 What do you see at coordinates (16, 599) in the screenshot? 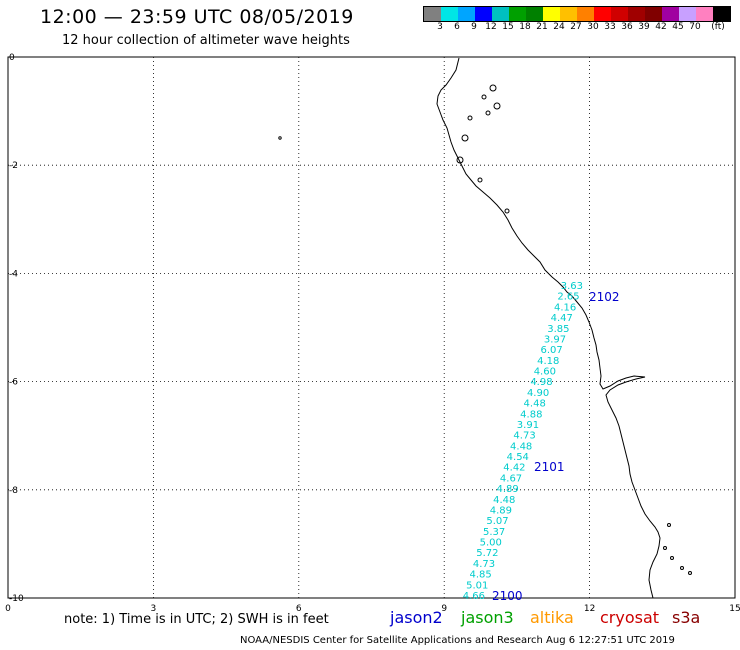
I see `y-tick-label: -10` at bounding box center [16, 599].